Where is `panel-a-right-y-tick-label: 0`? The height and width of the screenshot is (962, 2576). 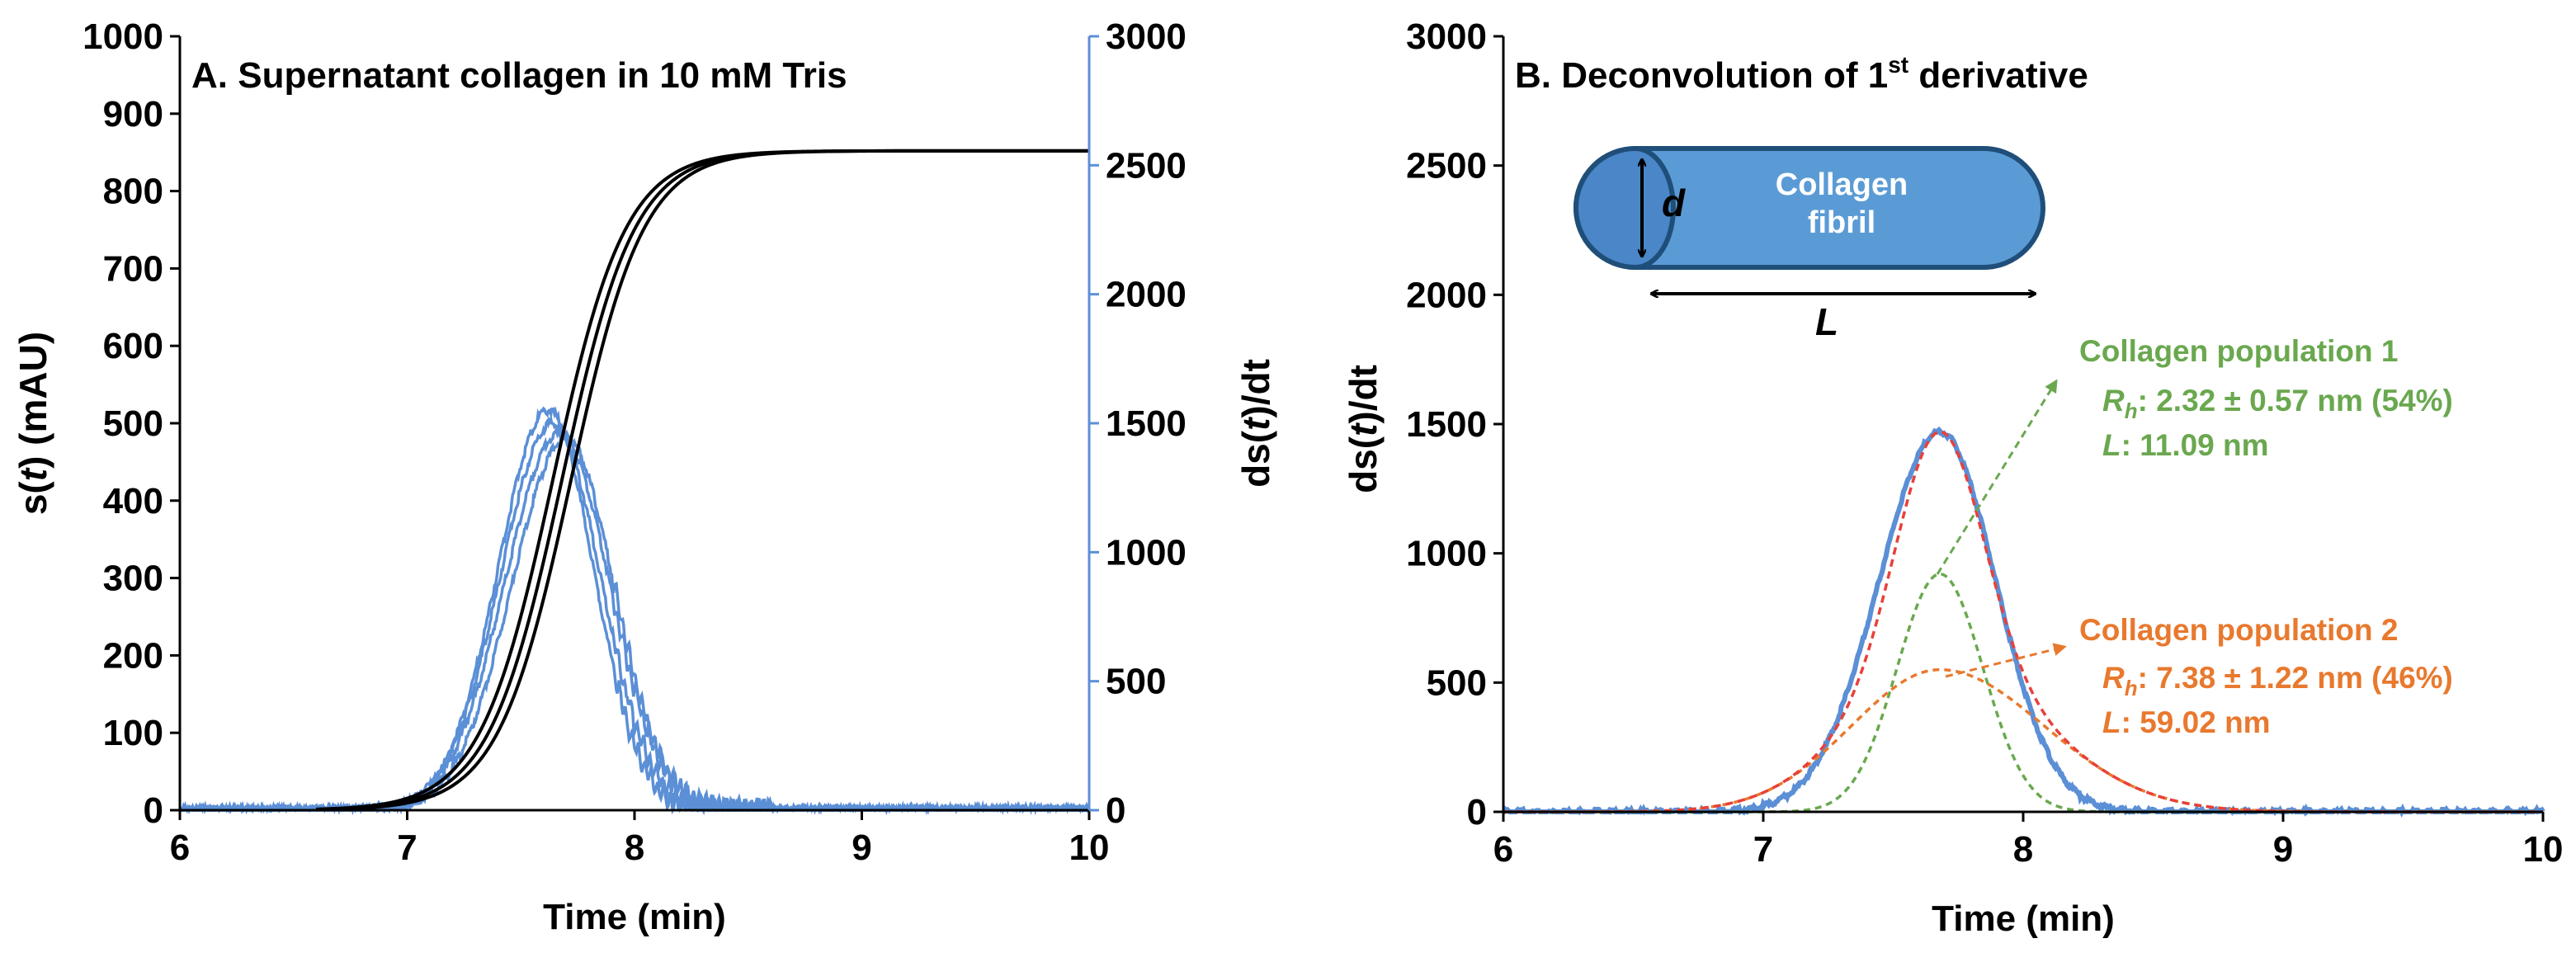 panel-a-right-y-tick-label: 0 is located at coordinates (1115, 810).